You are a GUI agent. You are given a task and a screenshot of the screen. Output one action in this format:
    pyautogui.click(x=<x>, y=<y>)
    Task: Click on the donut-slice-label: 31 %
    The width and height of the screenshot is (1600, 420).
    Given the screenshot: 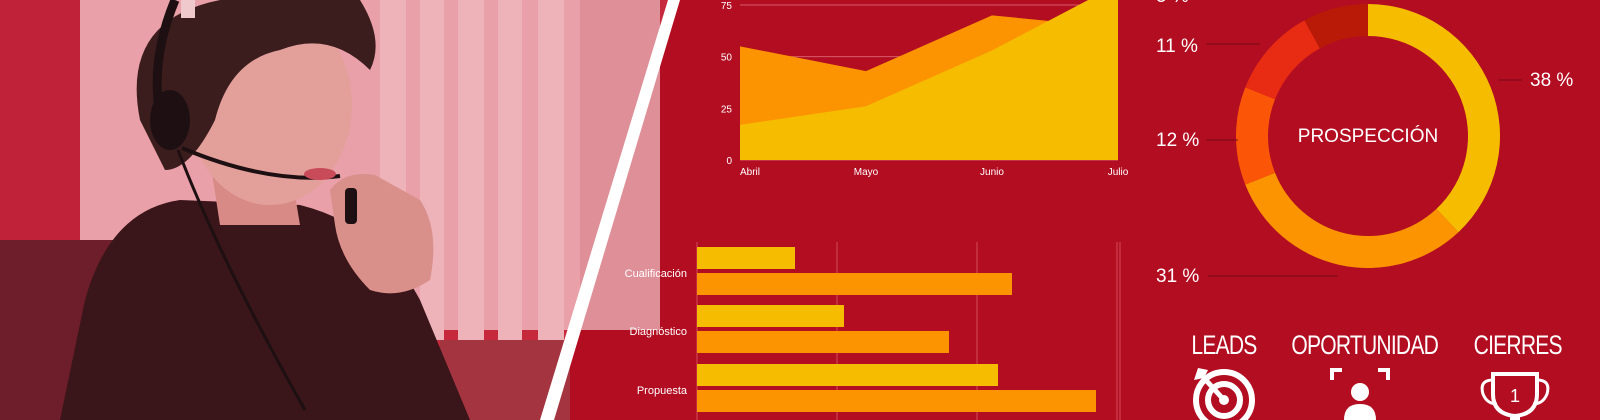 What is the action you would take?
    pyautogui.click(x=1177, y=276)
    